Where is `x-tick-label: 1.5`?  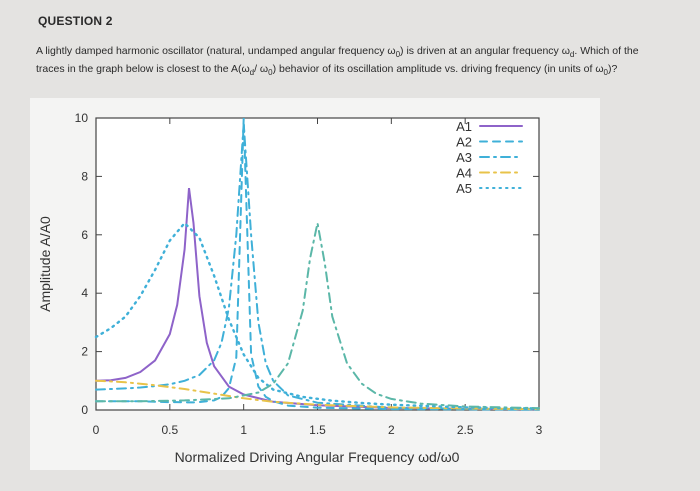 x-tick-label: 1.5 is located at coordinates (317, 430).